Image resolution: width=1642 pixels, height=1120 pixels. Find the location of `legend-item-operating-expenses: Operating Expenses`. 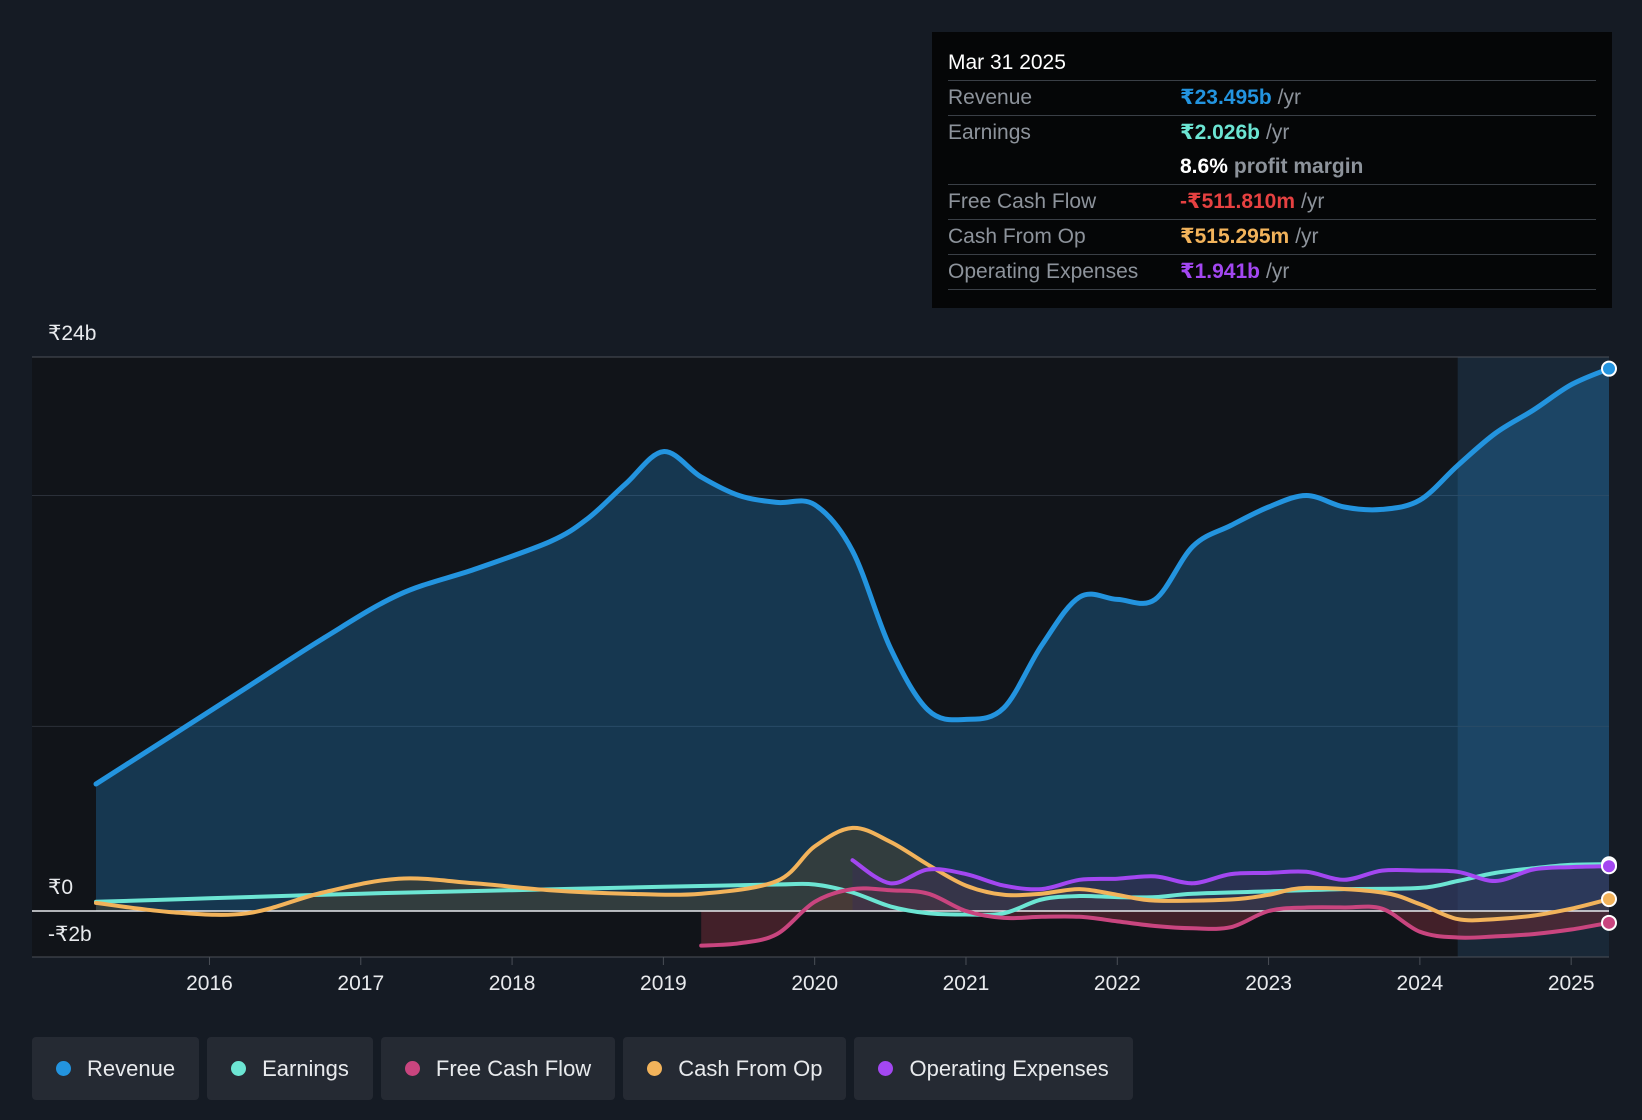

legend-item-operating-expenses: Operating Expenses is located at coordinates (993, 1068).